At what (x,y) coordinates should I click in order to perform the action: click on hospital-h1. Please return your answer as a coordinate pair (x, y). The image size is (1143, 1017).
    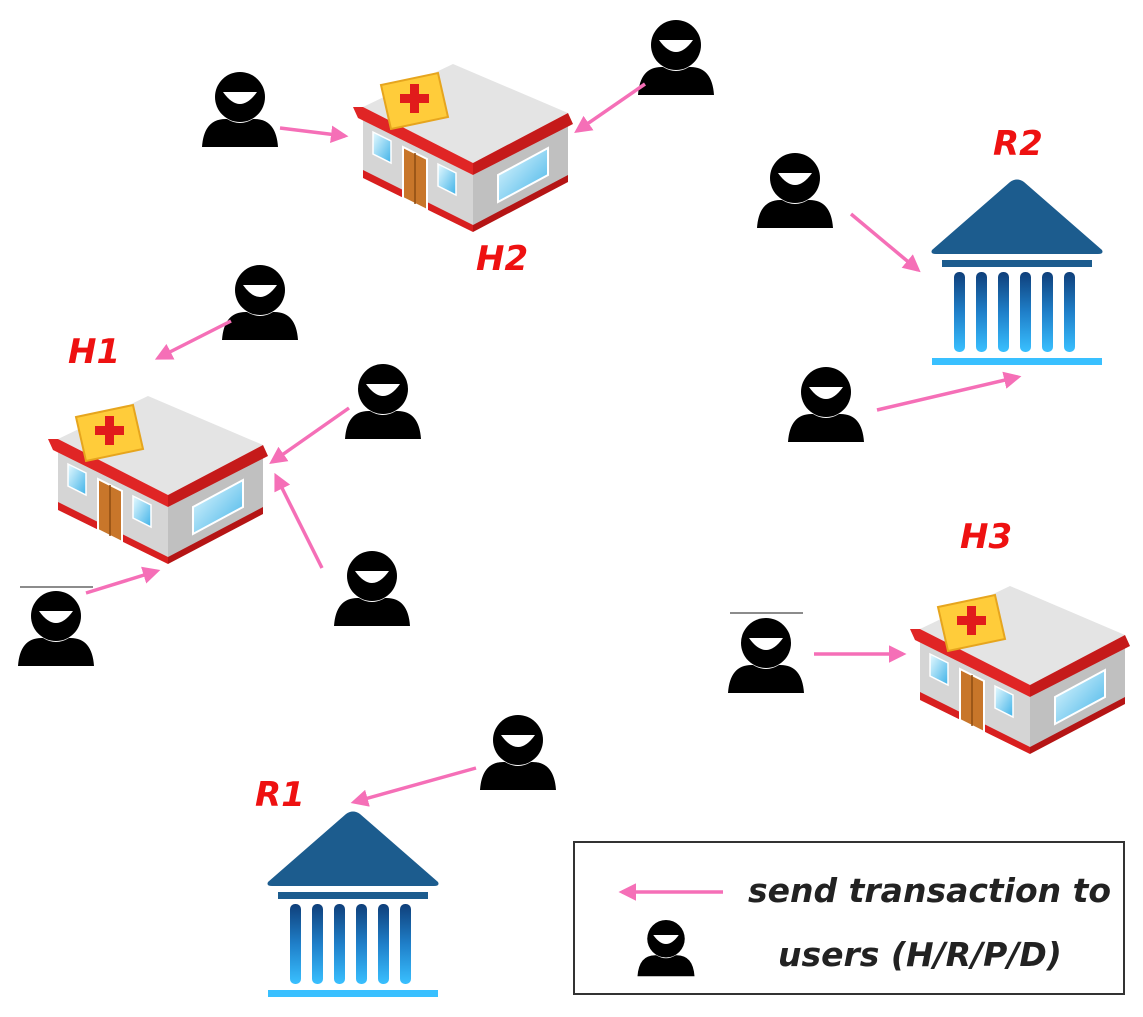
    Looking at the image, I should click on (158, 480).